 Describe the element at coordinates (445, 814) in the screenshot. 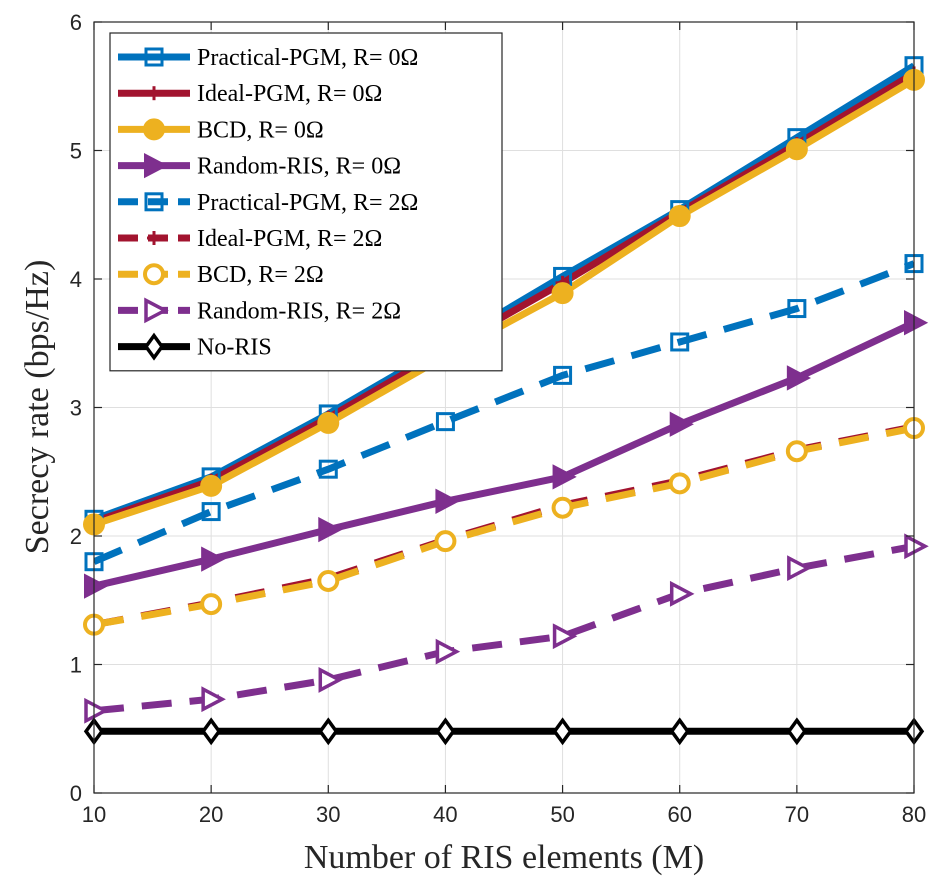

I see `x-tick-label: 40` at that location.